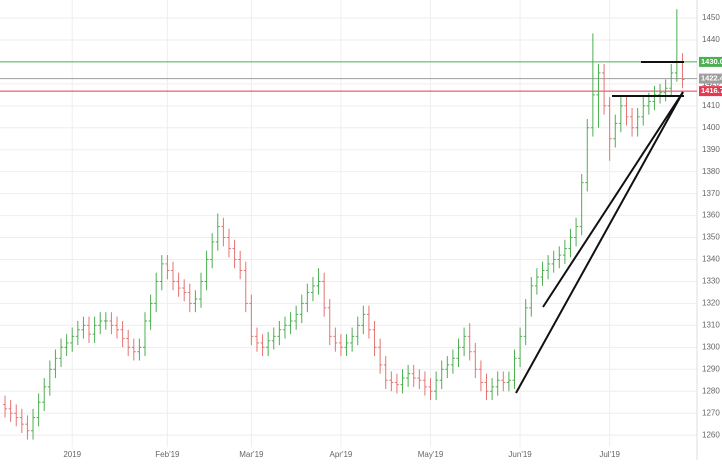 Image resolution: width=722 pixels, height=465 pixels. I want to click on y-tick-label: 1440, so click(711, 39).